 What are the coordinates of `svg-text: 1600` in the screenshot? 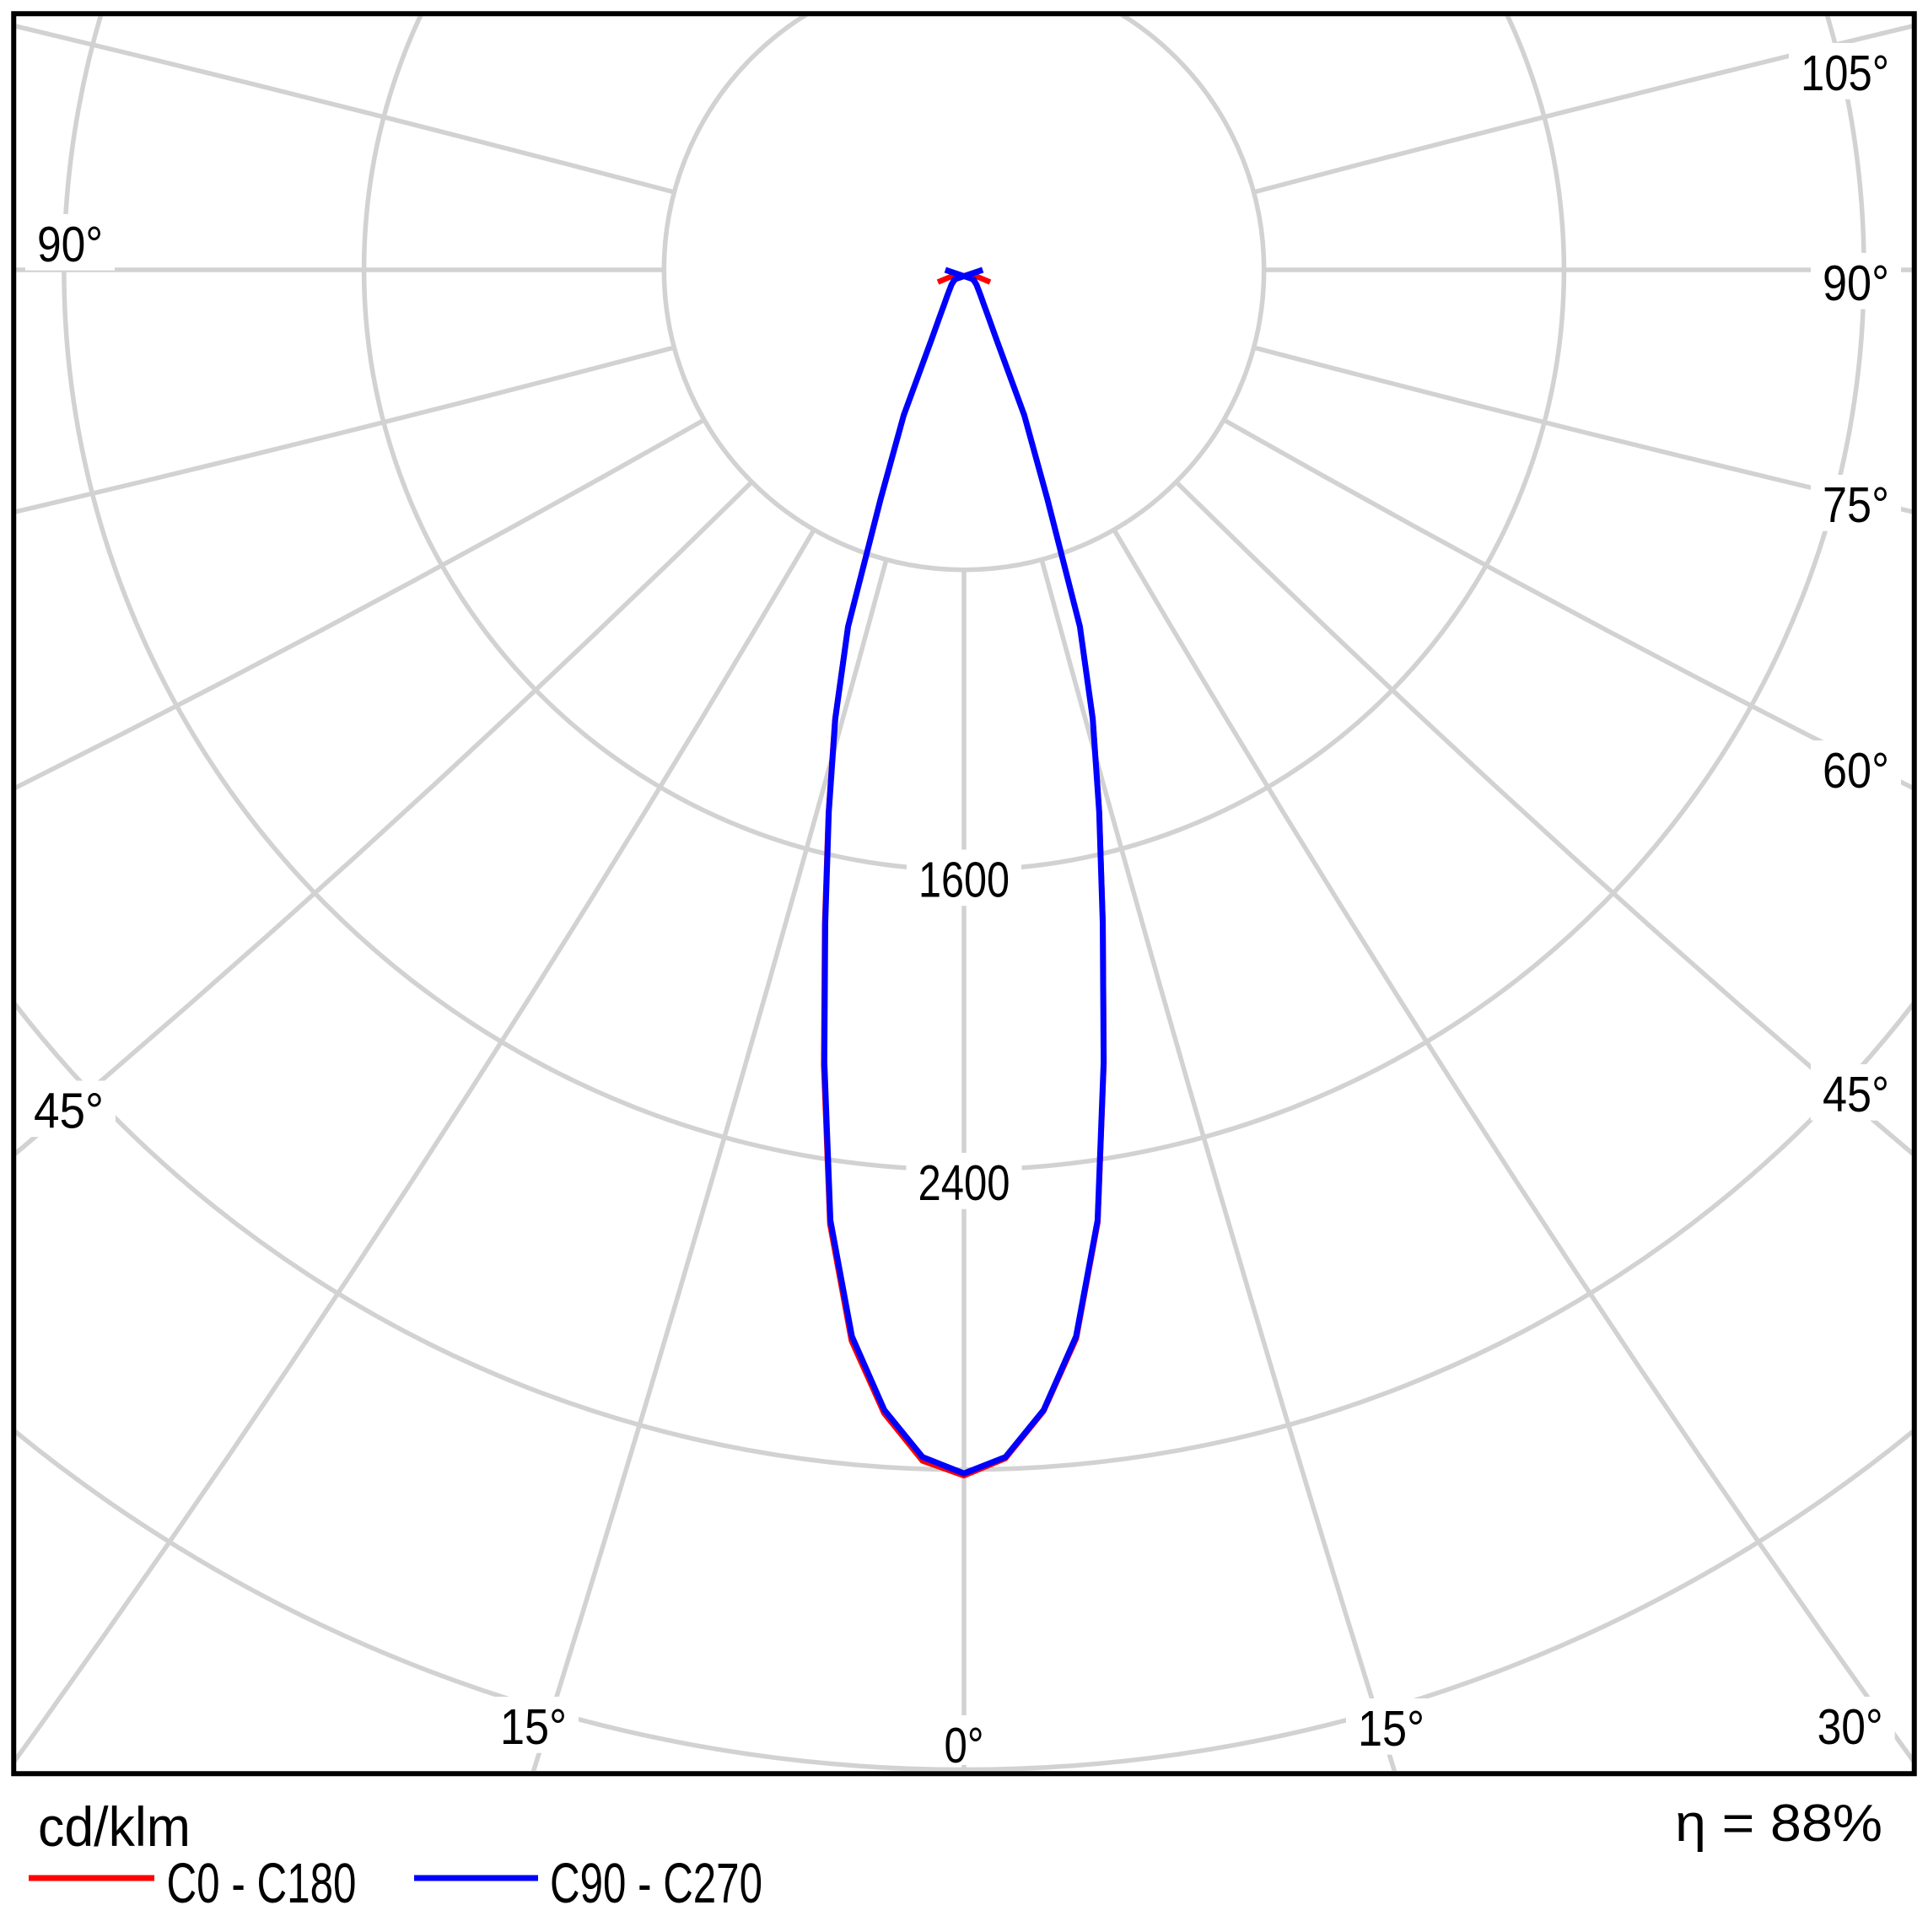 It's located at (964, 881).